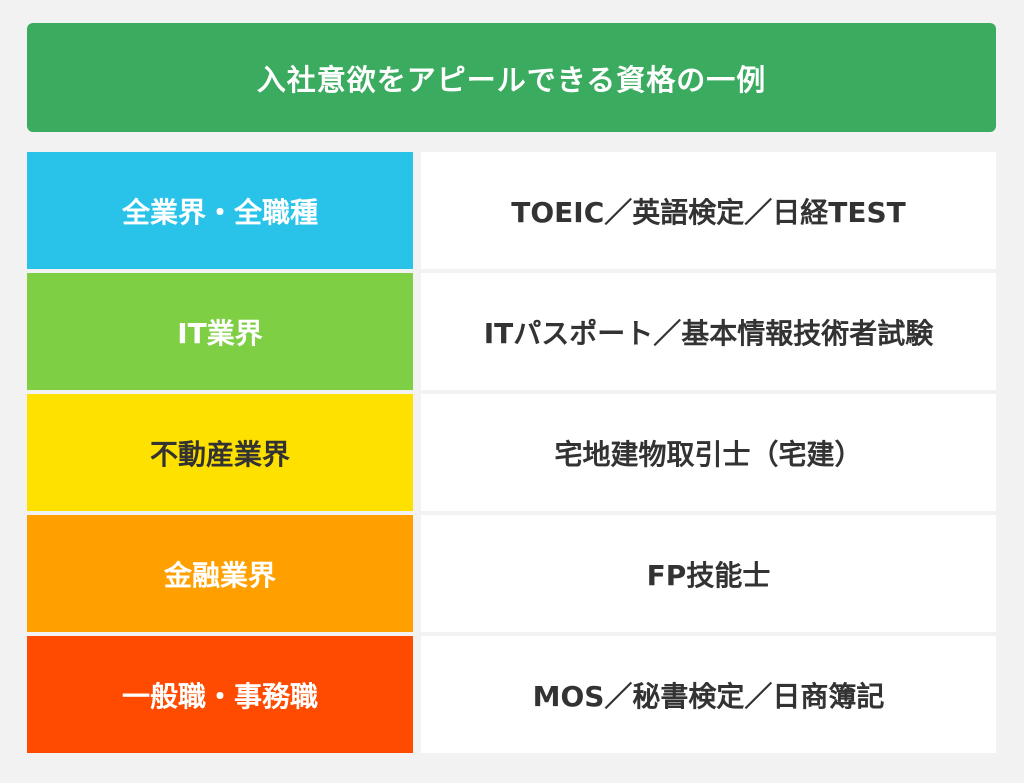  I want to click on table-row: IT業界 ITパスポート／基本情報技術者試験, so click(511, 331).